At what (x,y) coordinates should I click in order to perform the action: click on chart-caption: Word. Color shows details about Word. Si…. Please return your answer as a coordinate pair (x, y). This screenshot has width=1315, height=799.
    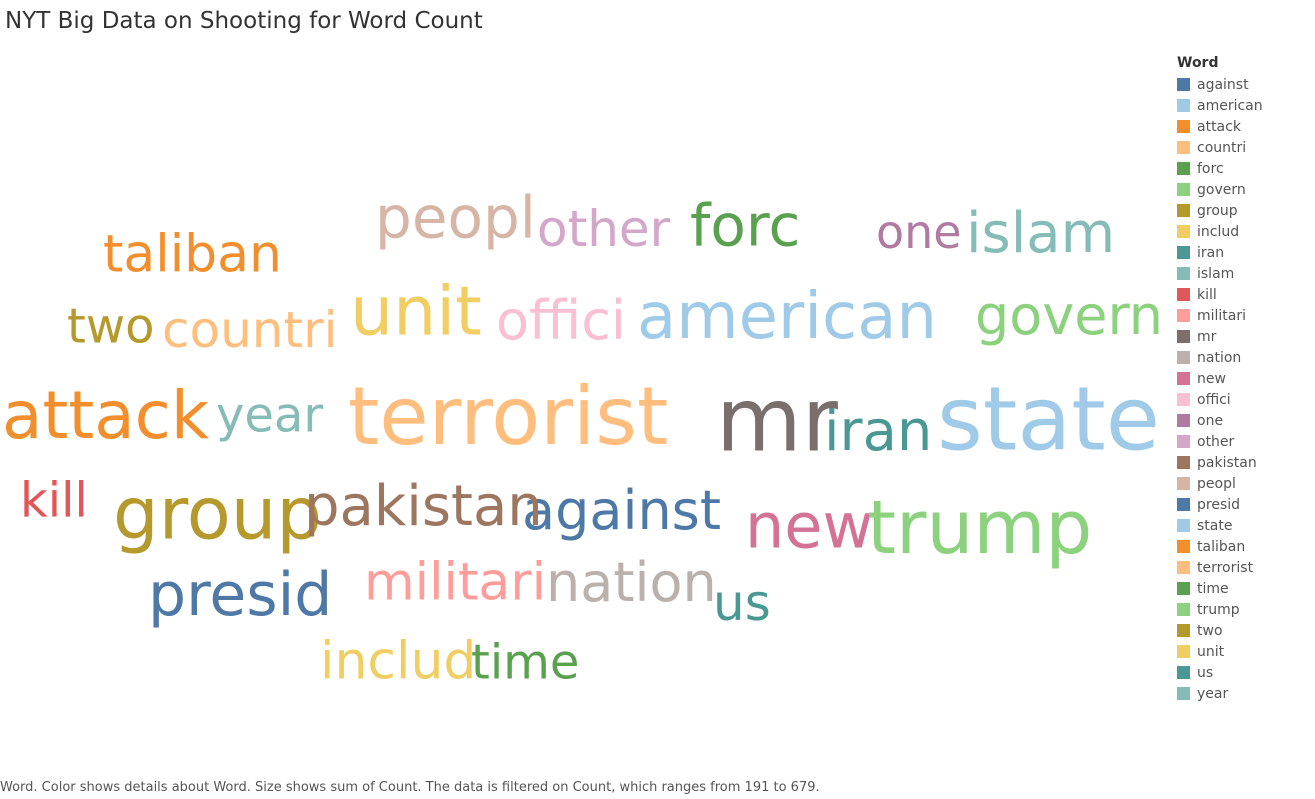
    Looking at the image, I should click on (410, 787).